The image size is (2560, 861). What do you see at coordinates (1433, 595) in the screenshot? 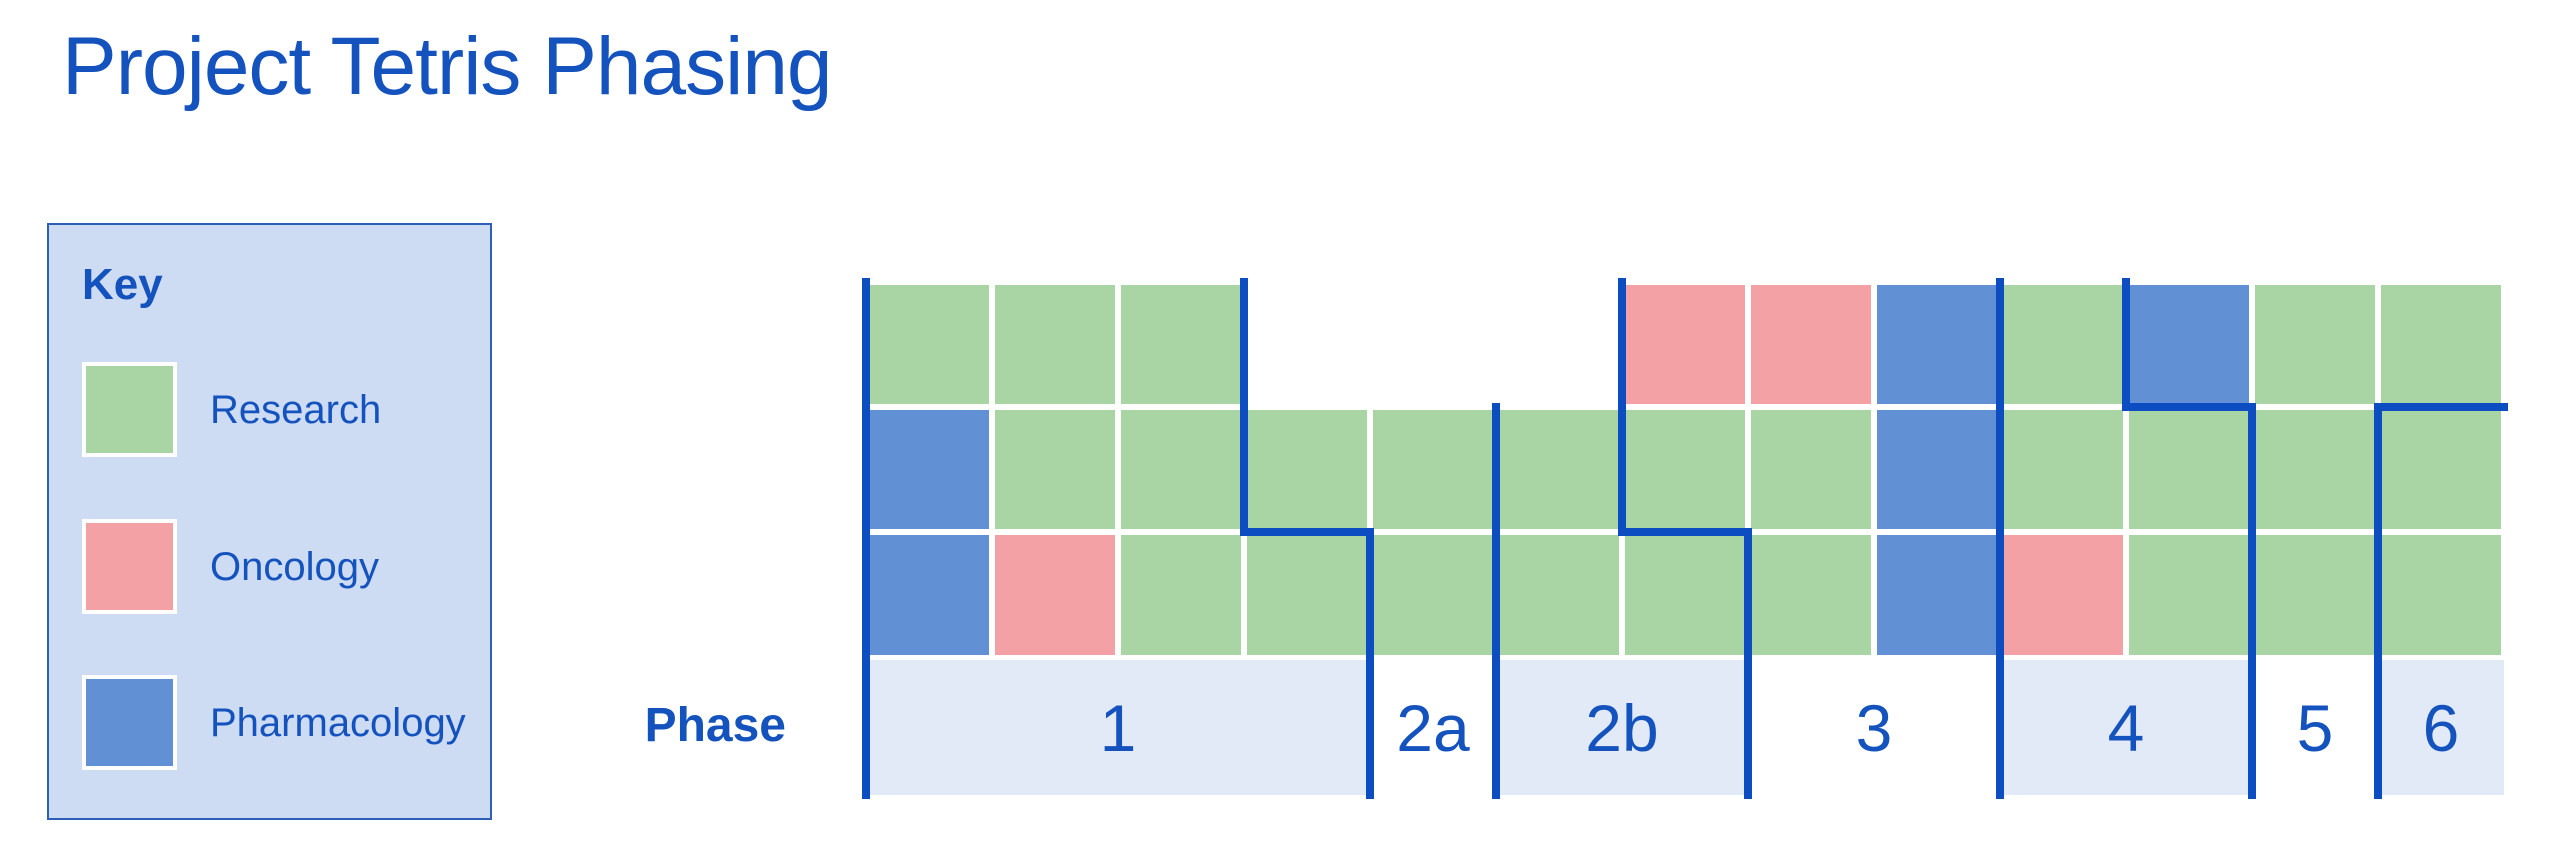
I see `cell-r3-c5-research` at bounding box center [1433, 595].